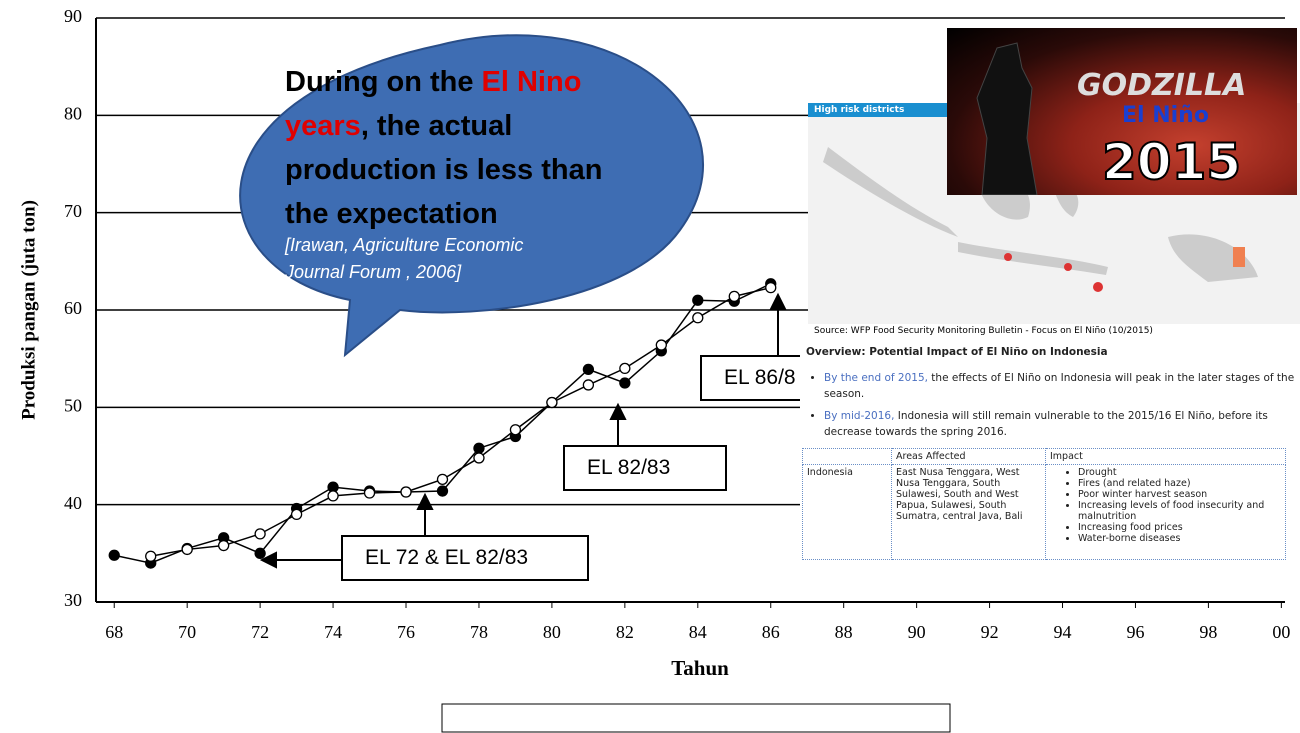 The image size is (1300, 733). What do you see at coordinates (28, 310) in the screenshot?
I see `y-axis-title: Produksi pangan (juta ton)` at bounding box center [28, 310].